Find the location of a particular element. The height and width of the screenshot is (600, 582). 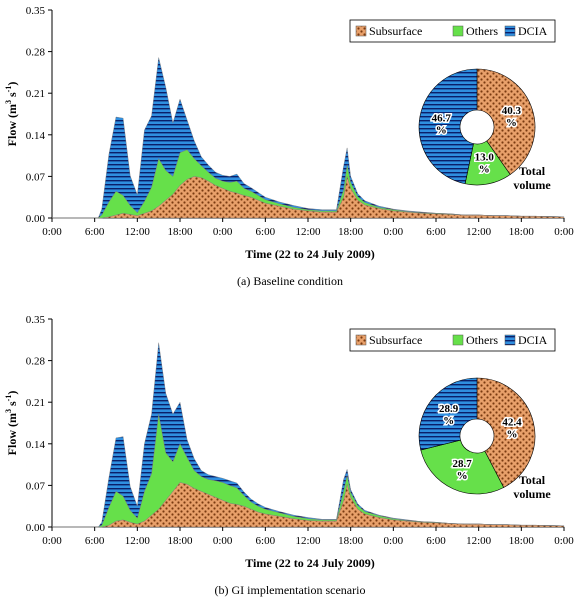

pie-label-dcia: 28.9% is located at coordinates (449, 415).